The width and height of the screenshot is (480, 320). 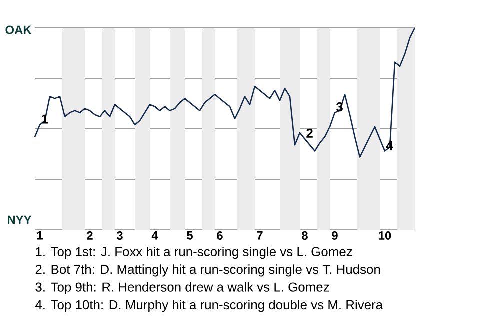 What do you see at coordinates (335, 236) in the screenshot?
I see `x-tick-label: 9` at bounding box center [335, 236].